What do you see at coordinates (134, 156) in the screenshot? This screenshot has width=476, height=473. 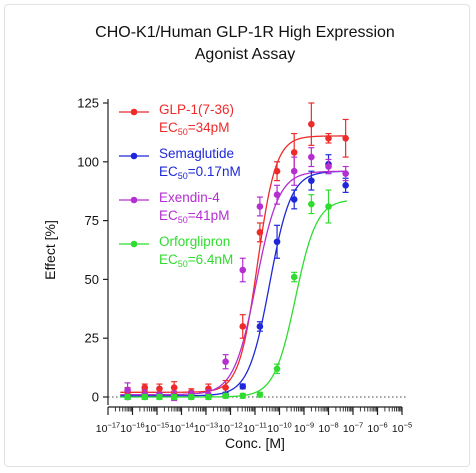 I see `legend-marker-semaglutide` at bounding box center [134, 156].